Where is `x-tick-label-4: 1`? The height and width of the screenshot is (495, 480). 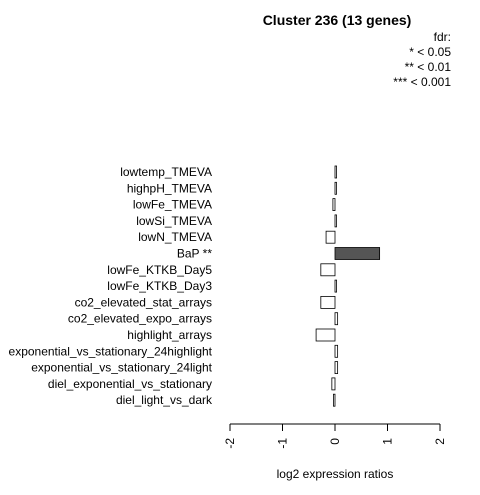
x-tick-label-4: 1 is located at coordinates (388, 441).